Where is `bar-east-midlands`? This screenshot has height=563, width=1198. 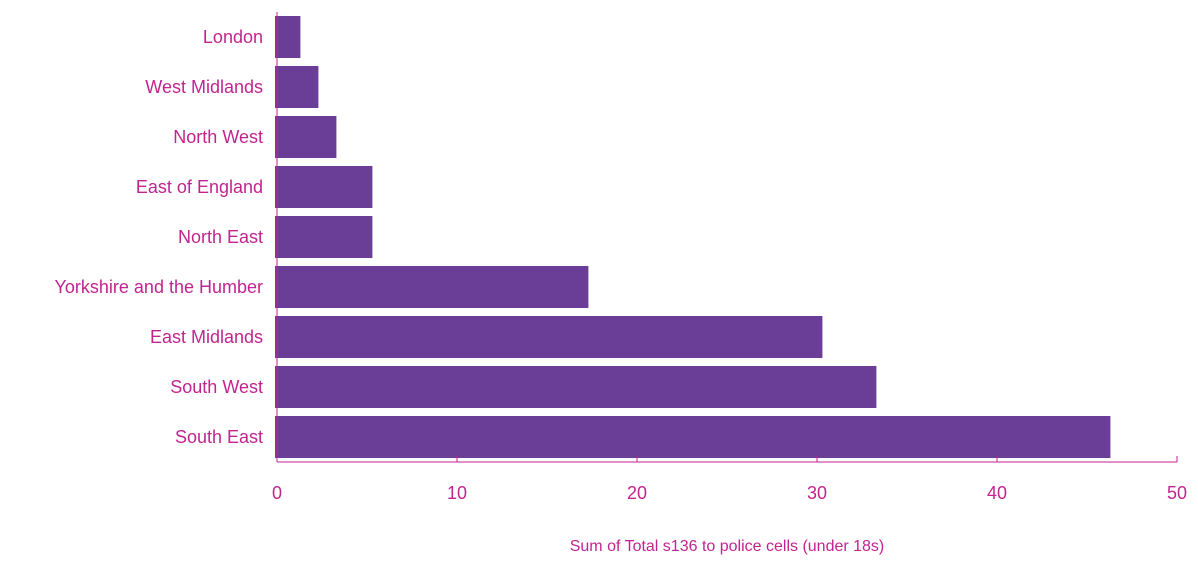 bar-east-midlands is located at coordinates (549, 337).